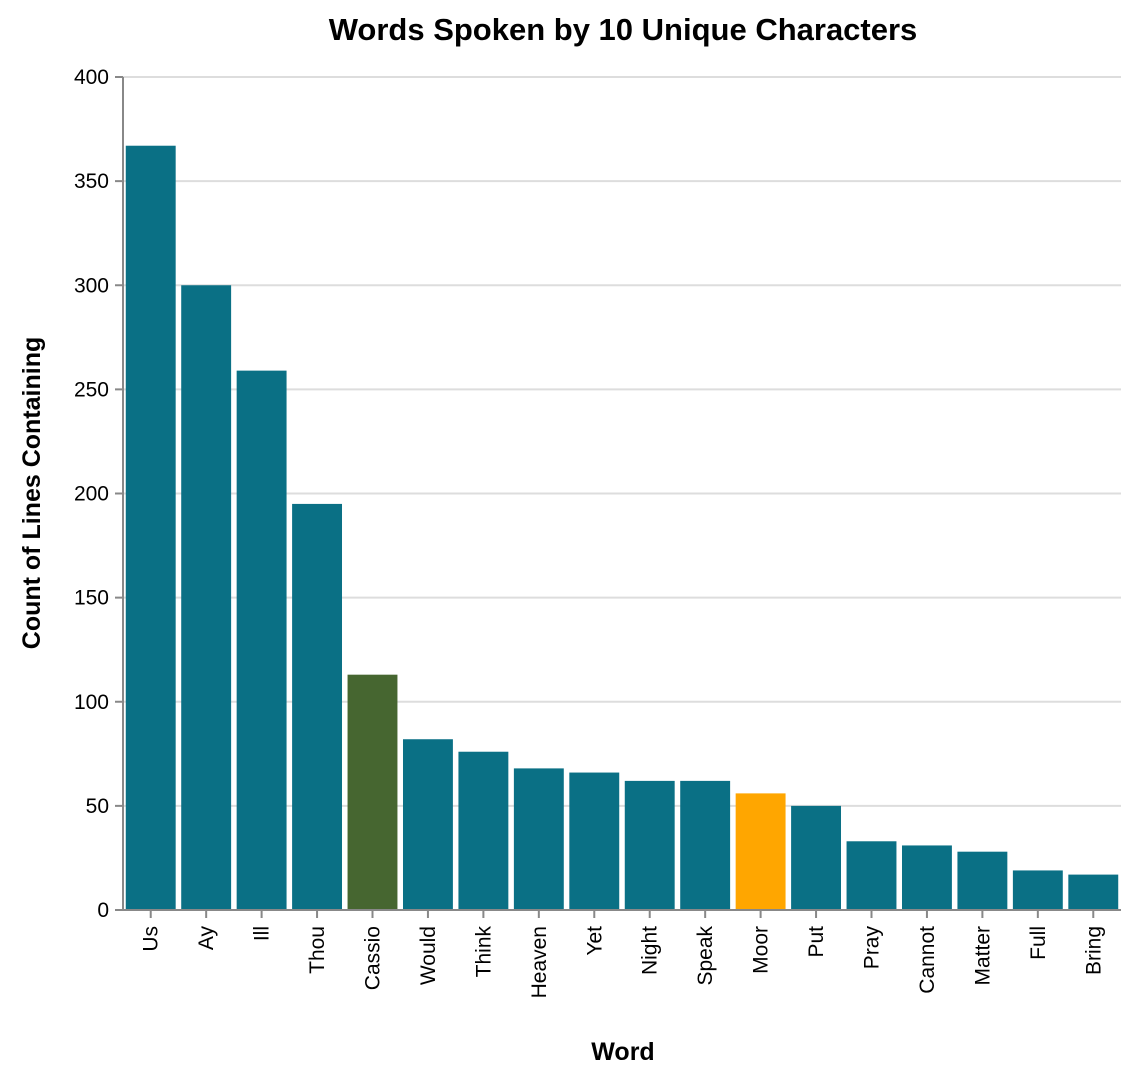  Describe the element at coordinates (1093, 950) in the screenshot. I see `x-tick-label: Bring` at that location.